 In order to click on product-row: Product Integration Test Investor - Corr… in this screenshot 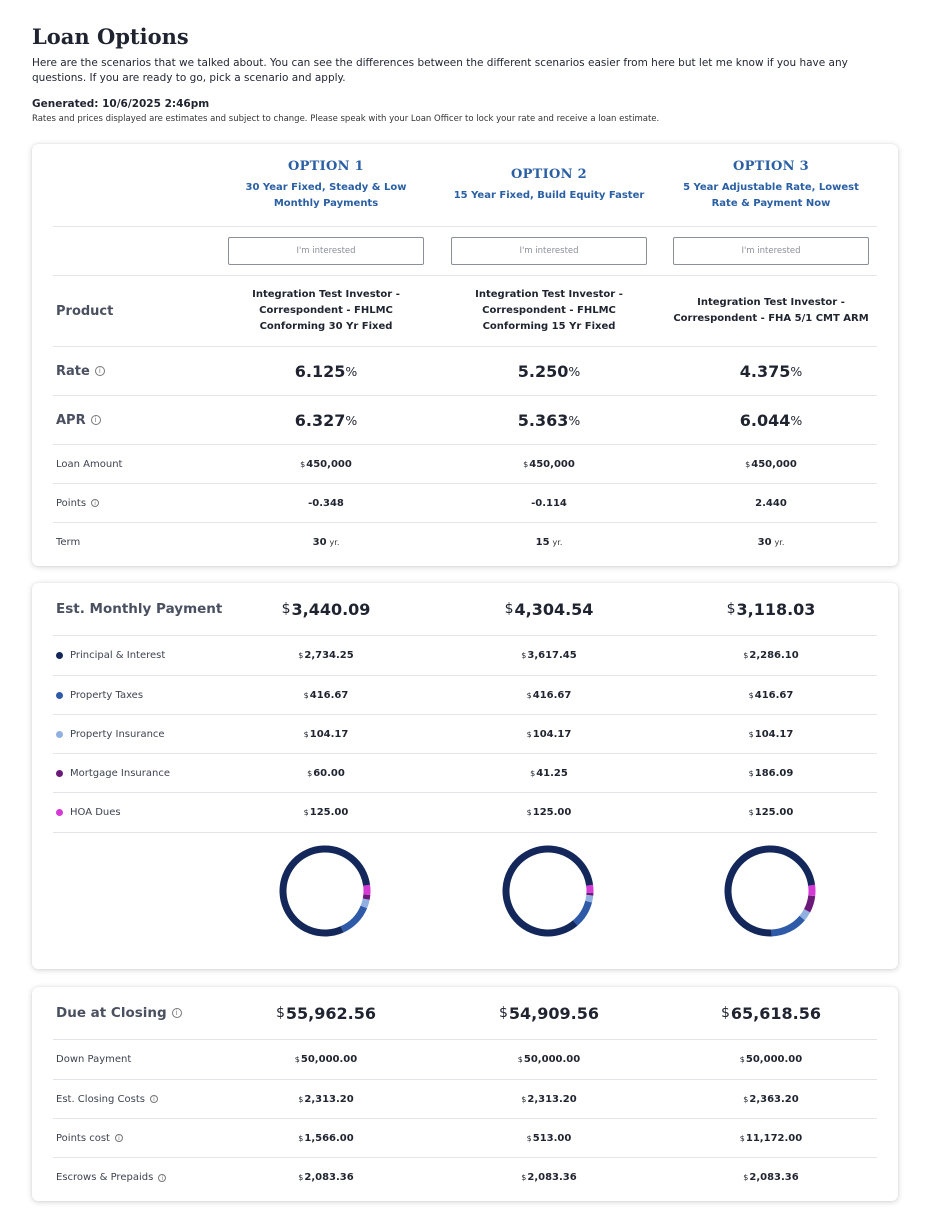, I will do `click(465, 311)`.